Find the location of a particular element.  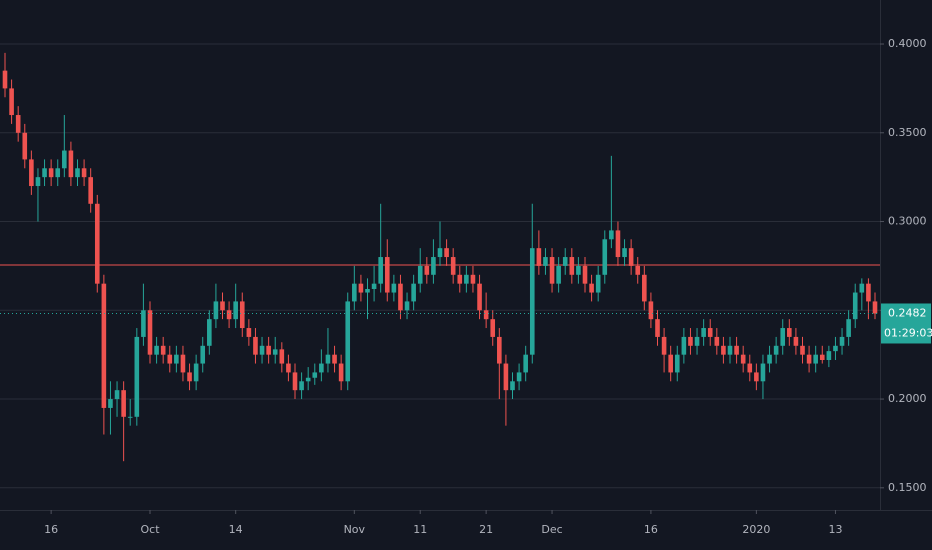

last-price-label: 0.2482 is located at coordinates (907, 312).